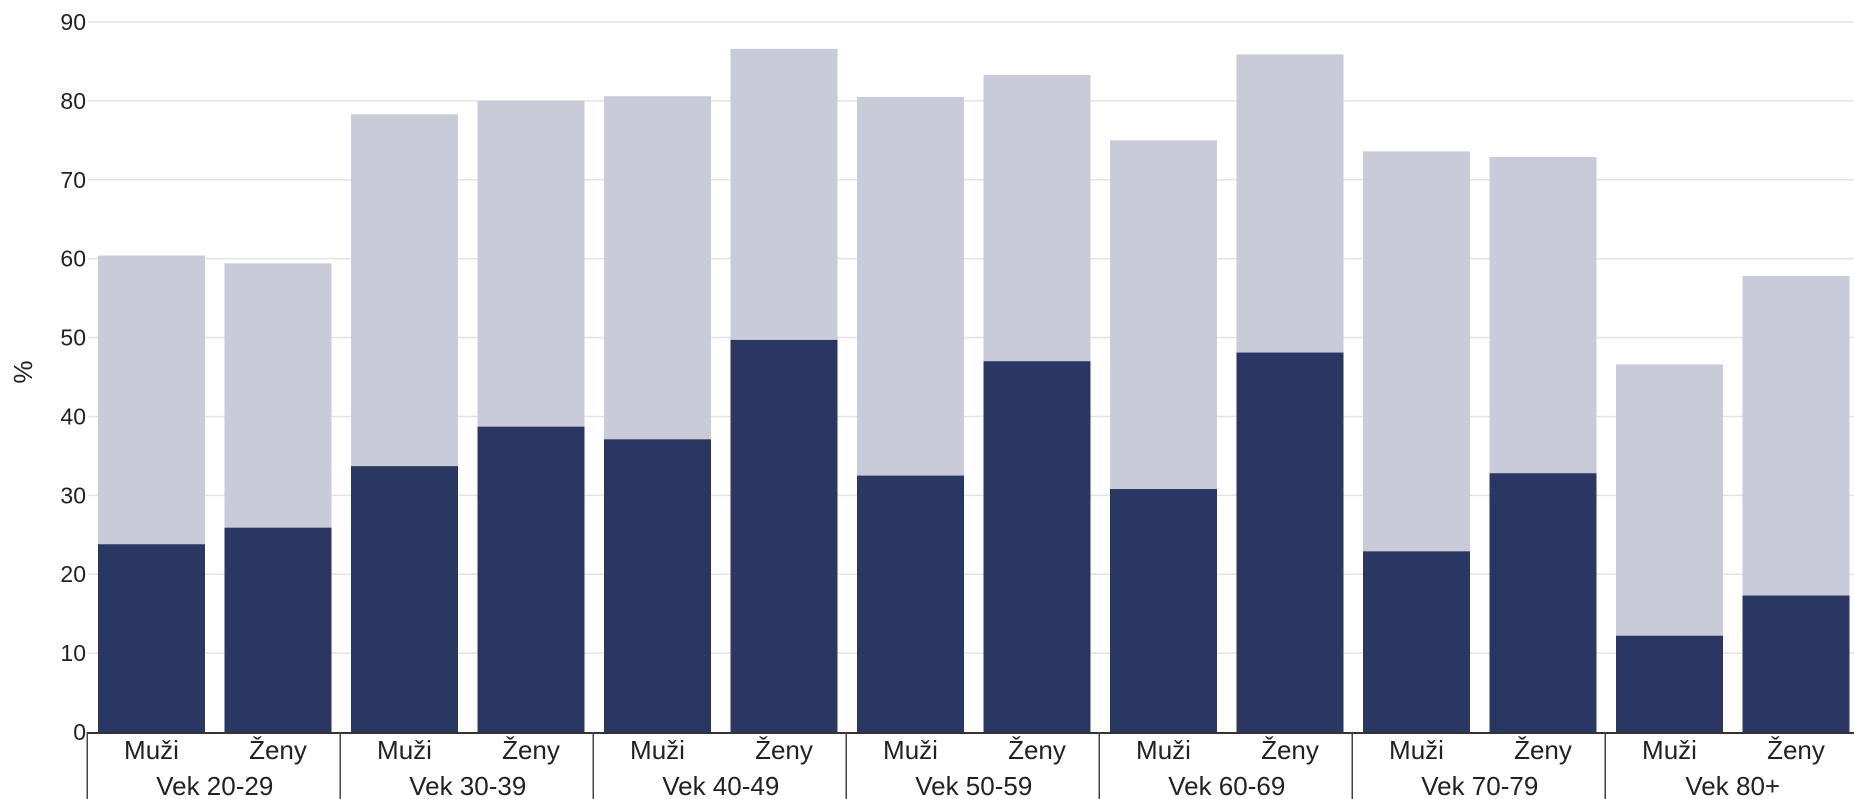  What do you see at coordinates (720, 785) in the screenshot?
I see `x-group-label: Vek 40-49` at bounding box center [720, 785].